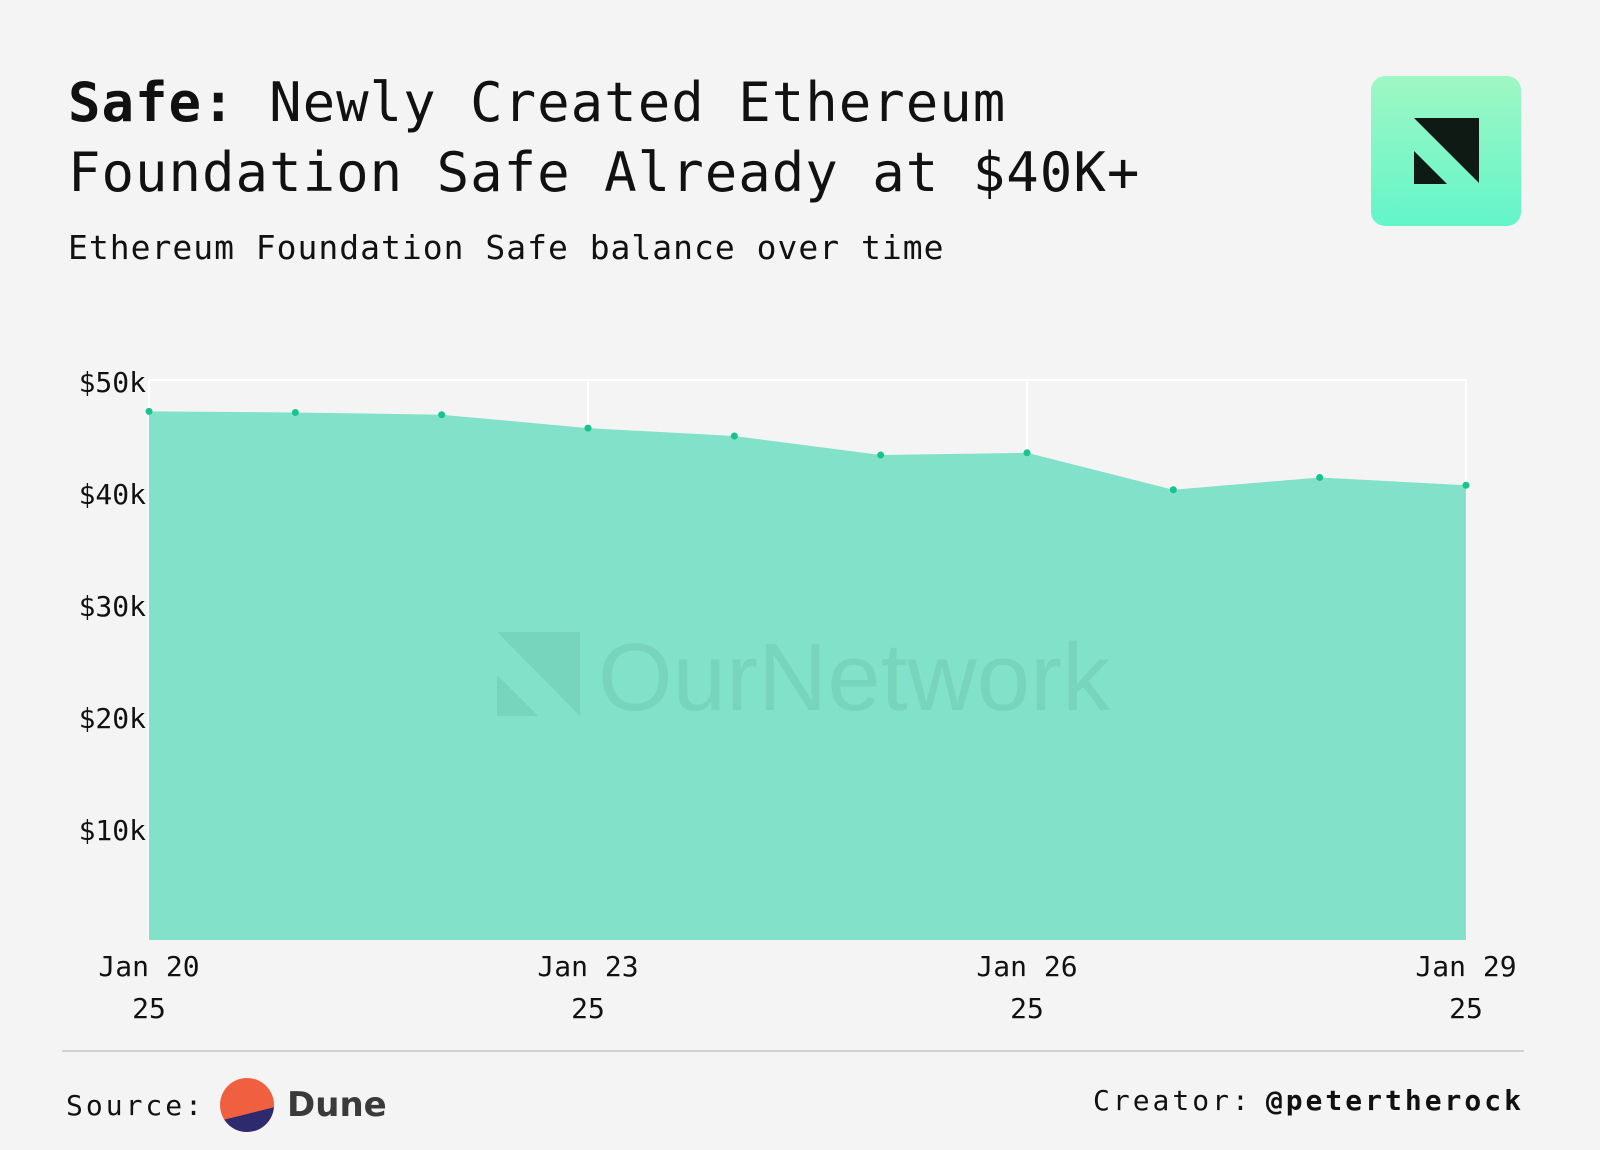 This screenshot has height=1150, width=1600. Describe the element at coordinates (587, 966) in the screenshot. I see `x-tick-label: Jan 23` at that location.